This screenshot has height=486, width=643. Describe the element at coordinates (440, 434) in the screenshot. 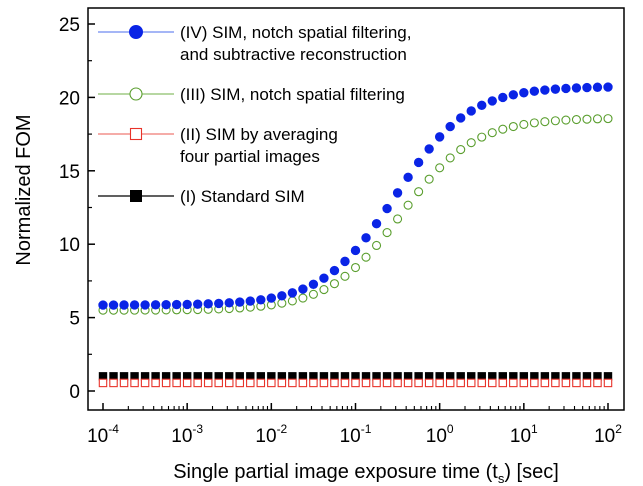

I see `x-tick-label: 10⁰` at that location.